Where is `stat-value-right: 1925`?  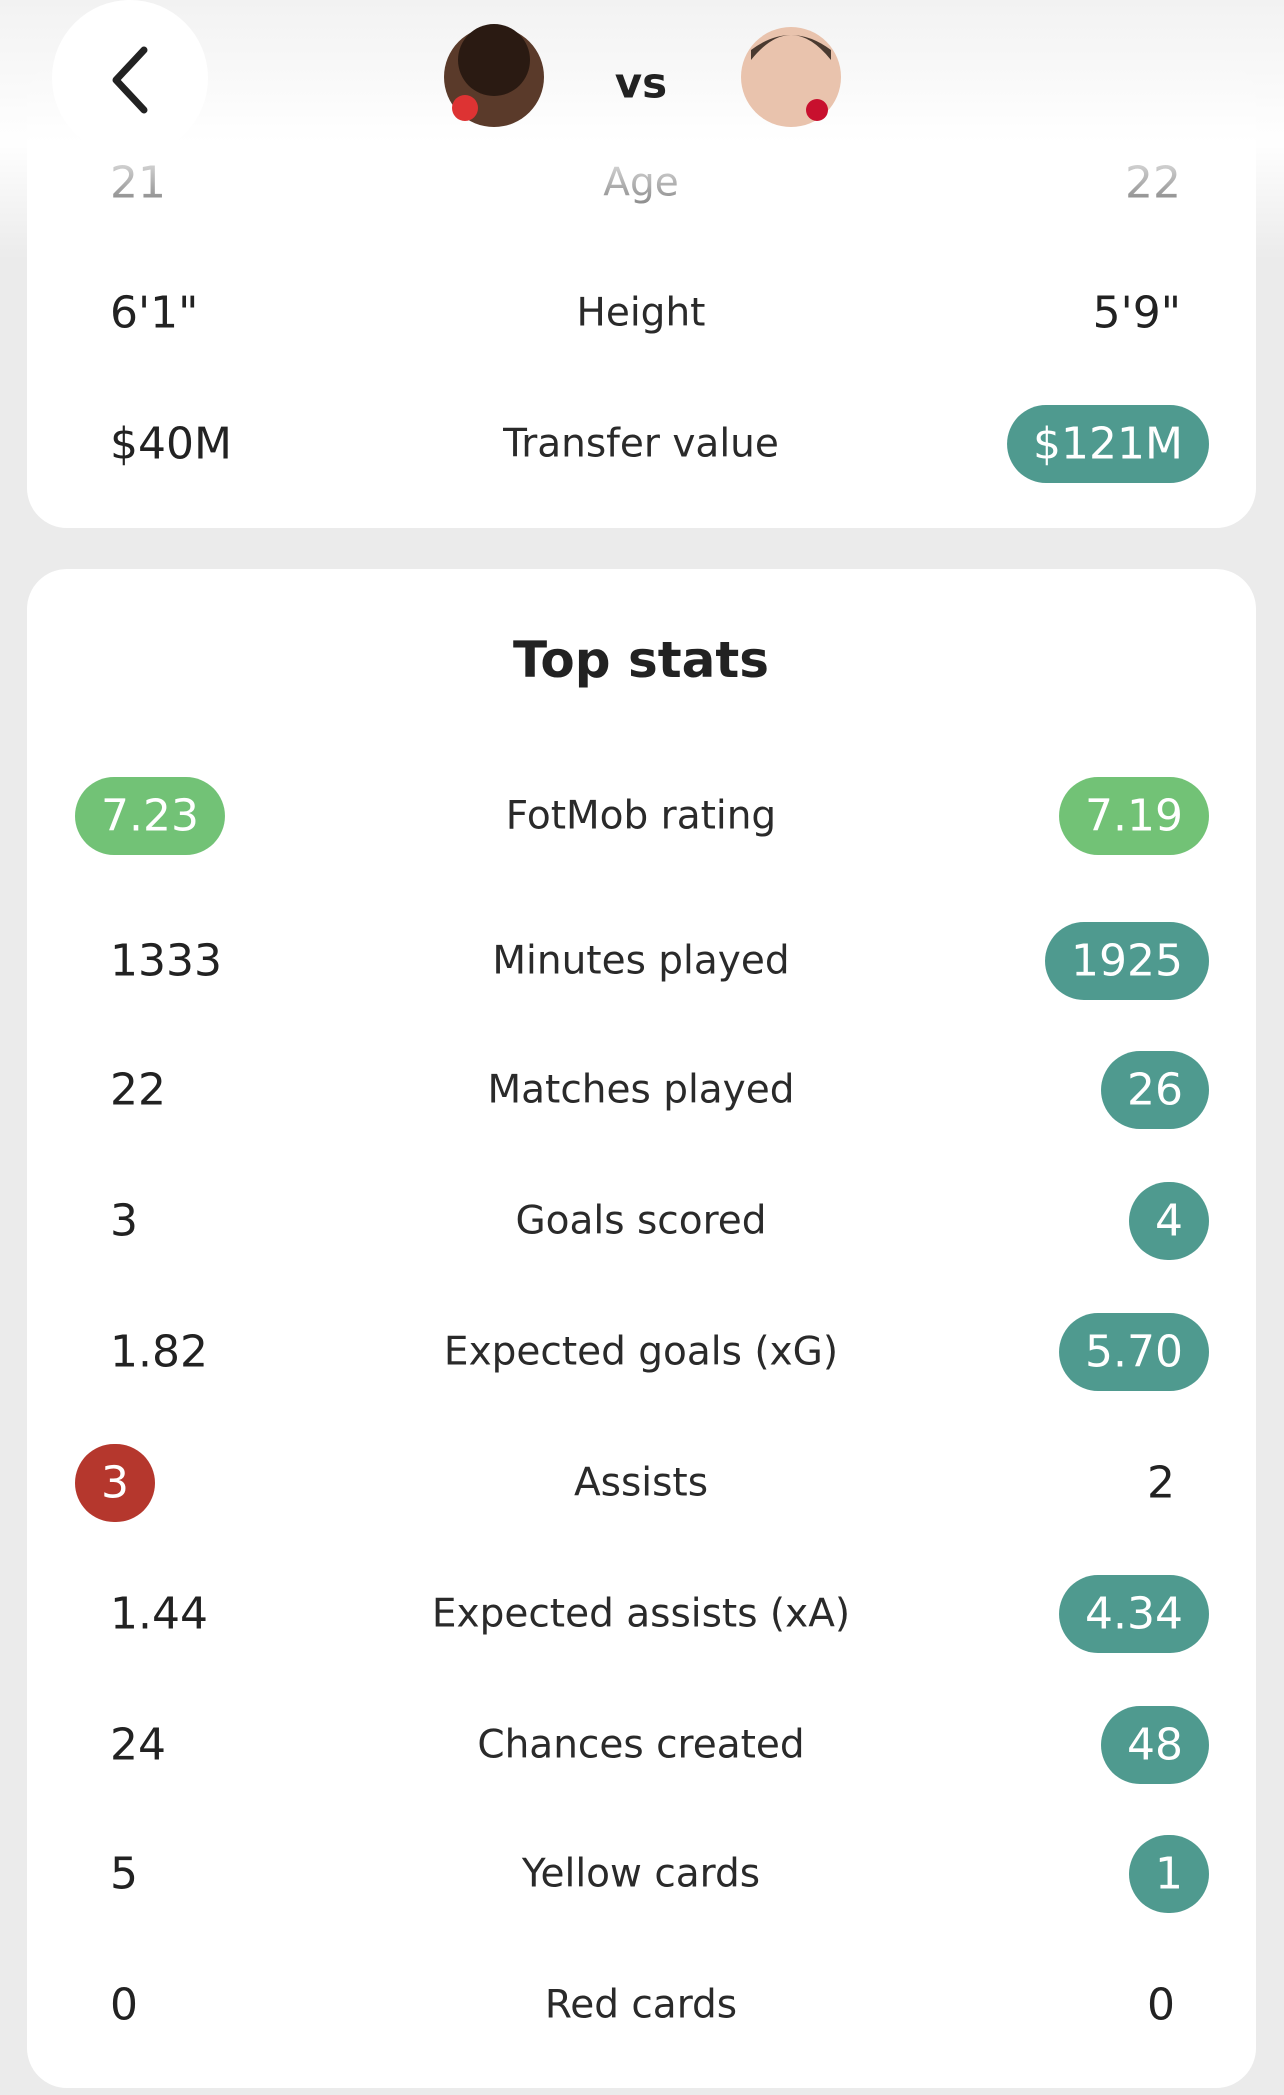
stat-value-right: 1925 is located at coordinates (1127, 961).